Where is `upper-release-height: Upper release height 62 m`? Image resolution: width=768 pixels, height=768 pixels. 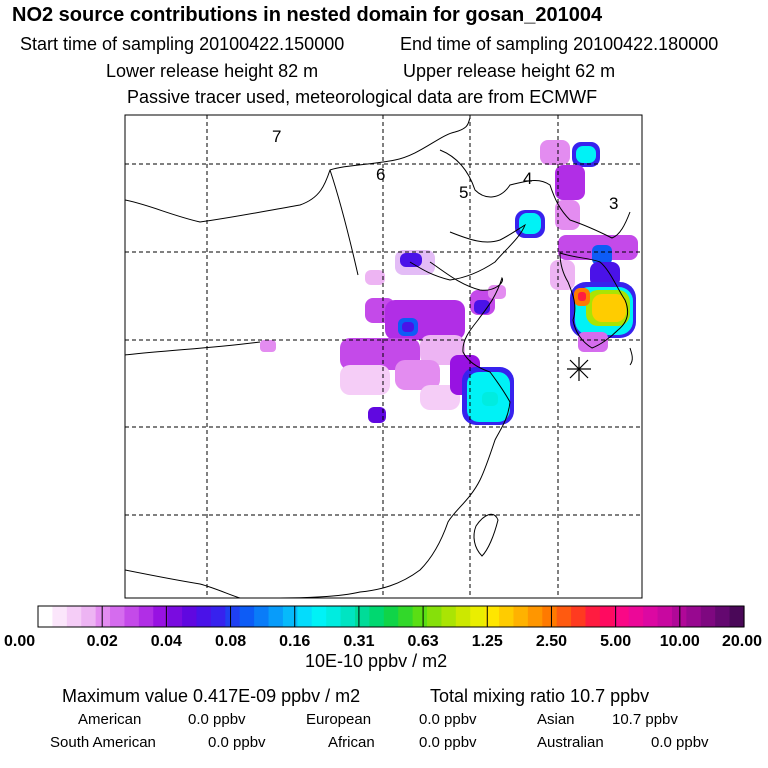
upper-release-height: Upper release height 62 m is located at coordinates (509, 71).